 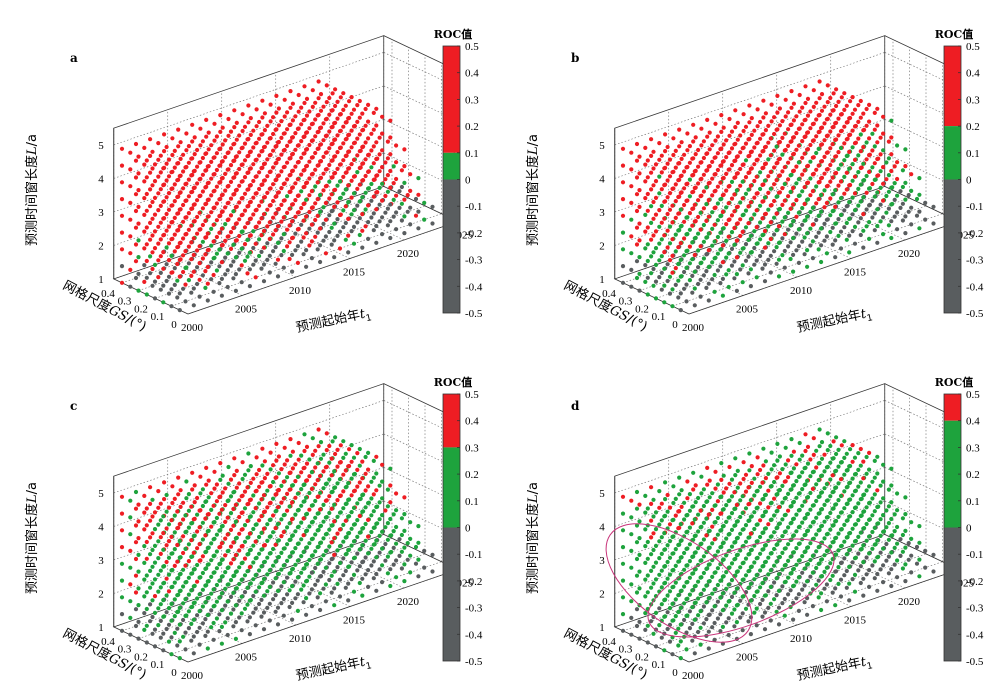 I want to click on z-tick-label: 5, so click(x=602, y=494).